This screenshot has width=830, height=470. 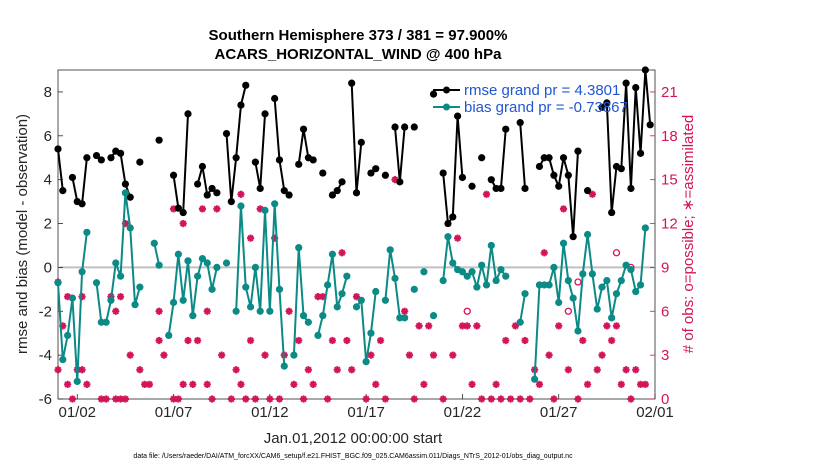 What do you see at coordinates (665, 311) in the screenshot?
I see `y-right-tick-label: 6` at bounding box center [665, 311].